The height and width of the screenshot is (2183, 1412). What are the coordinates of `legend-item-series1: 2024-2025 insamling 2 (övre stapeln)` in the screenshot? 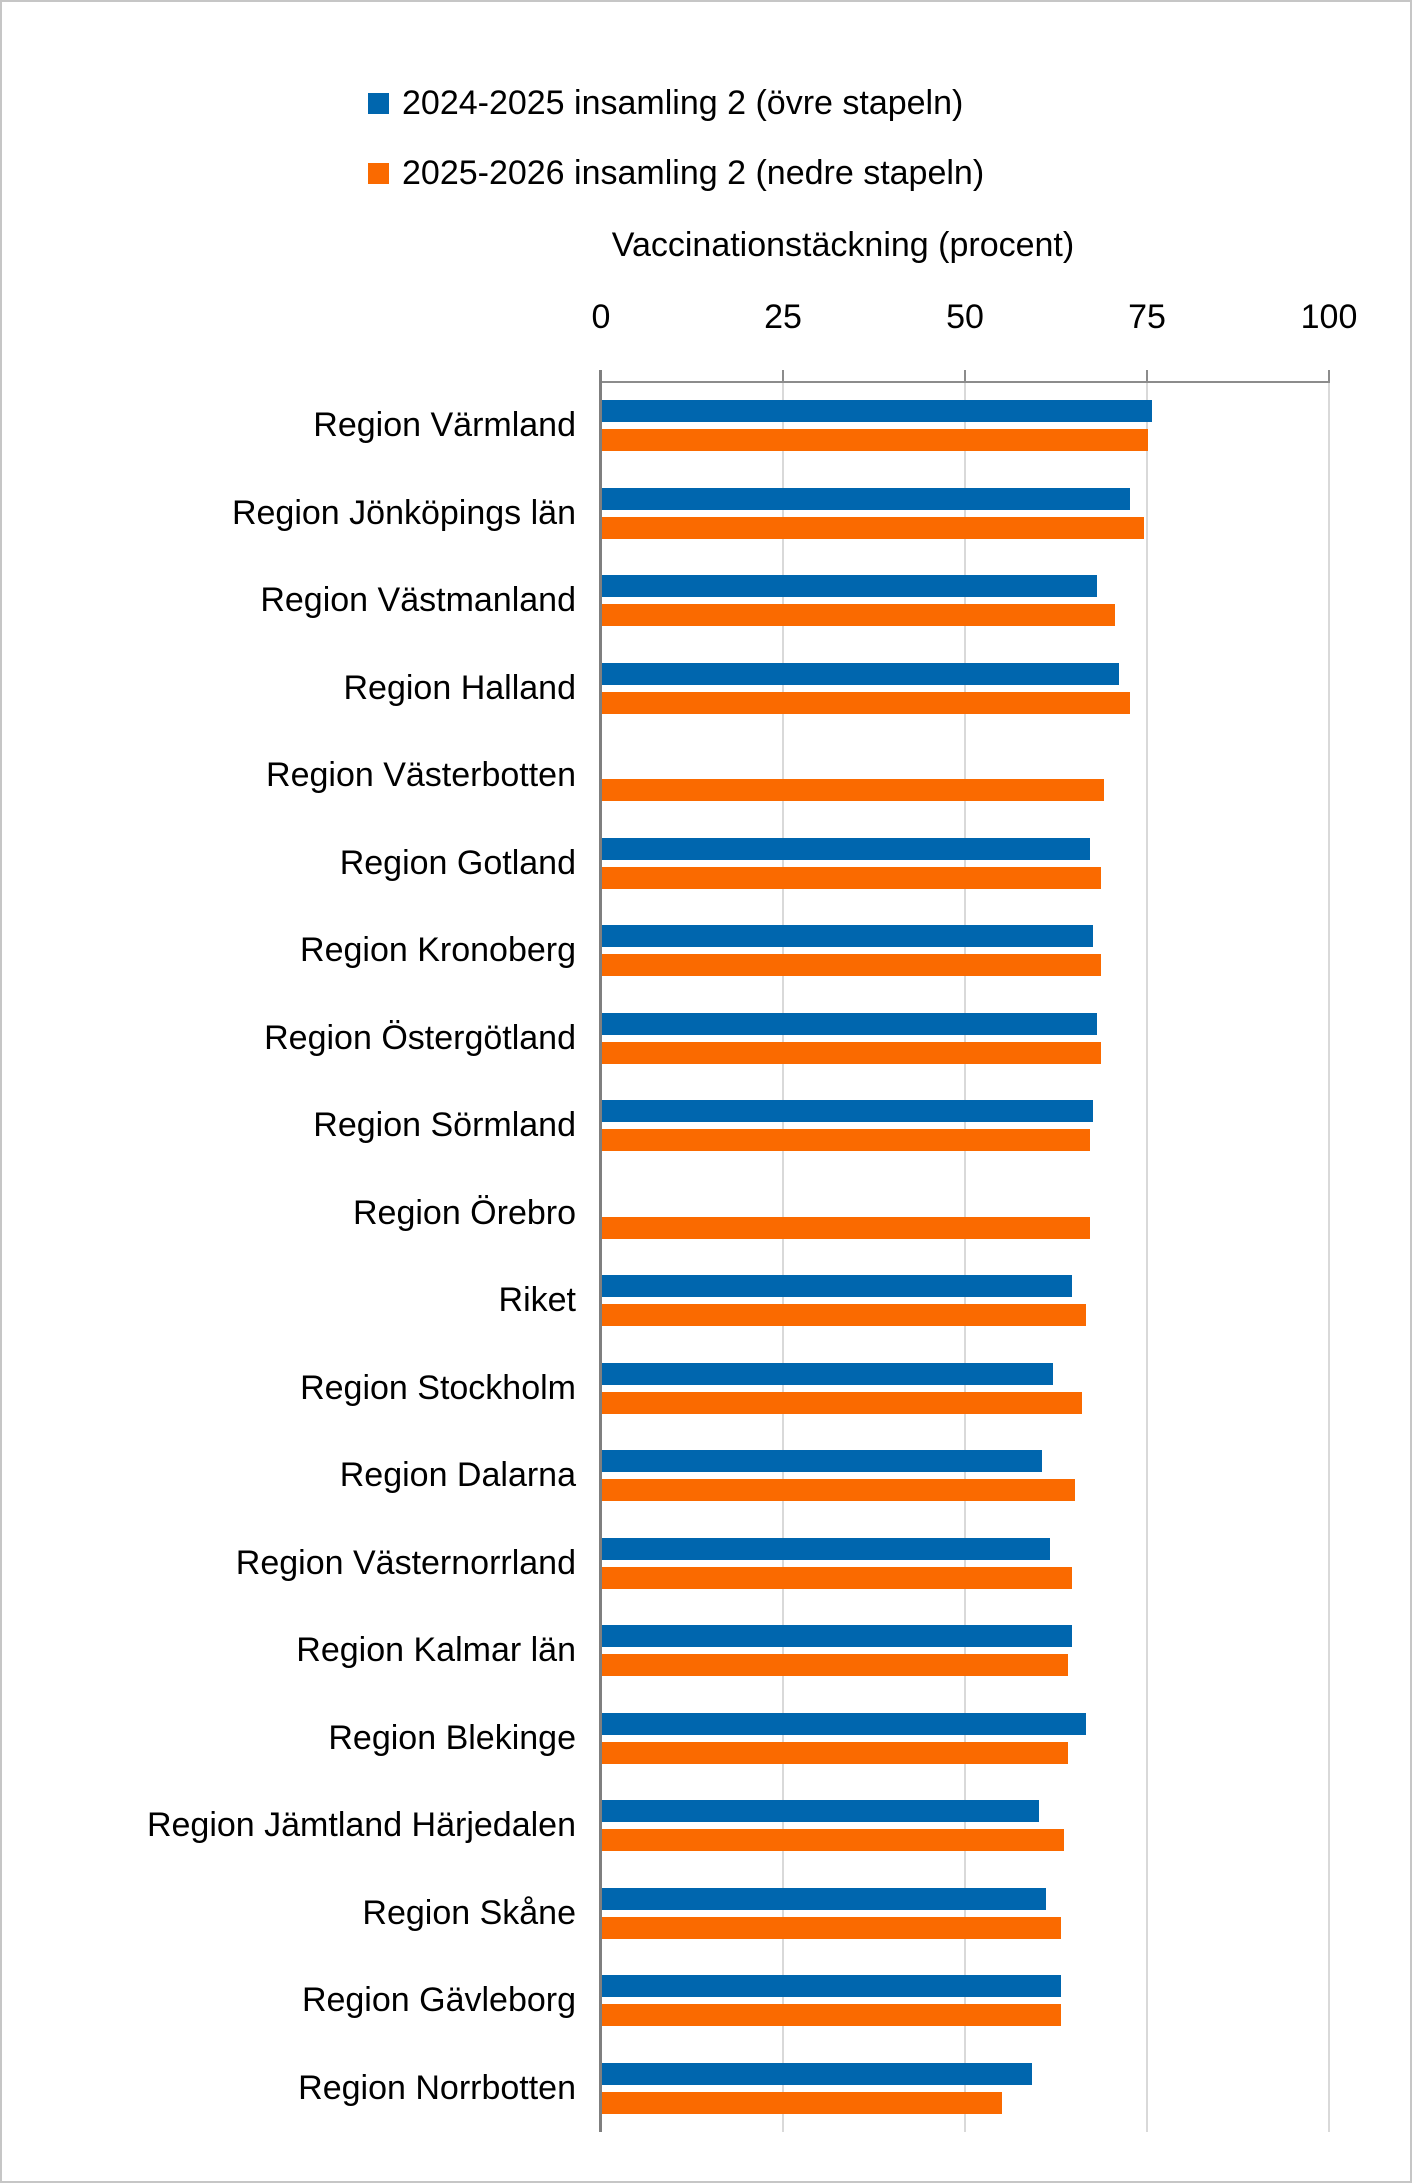 It's located at (676, 103).